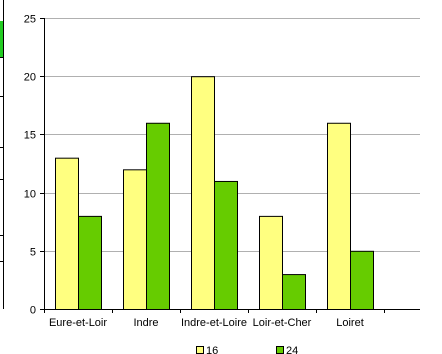  What do you see at coordinates (362, 280) in the screenshot?
I see `bar-24-loiret` at bounding box center [362, 280].